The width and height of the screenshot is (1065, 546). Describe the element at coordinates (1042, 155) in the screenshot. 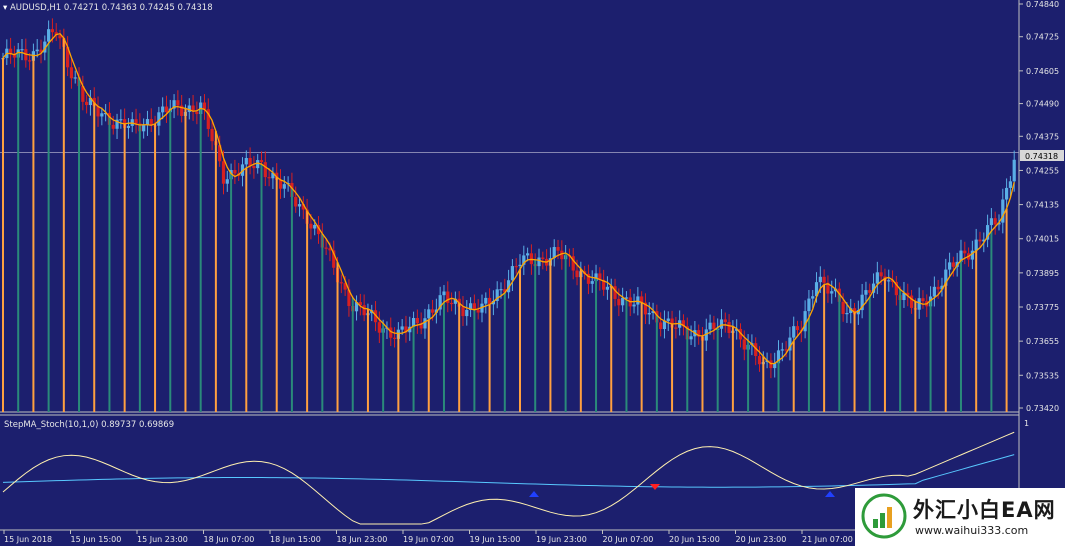

I see `current-price-badge: 0.74318` at that location.